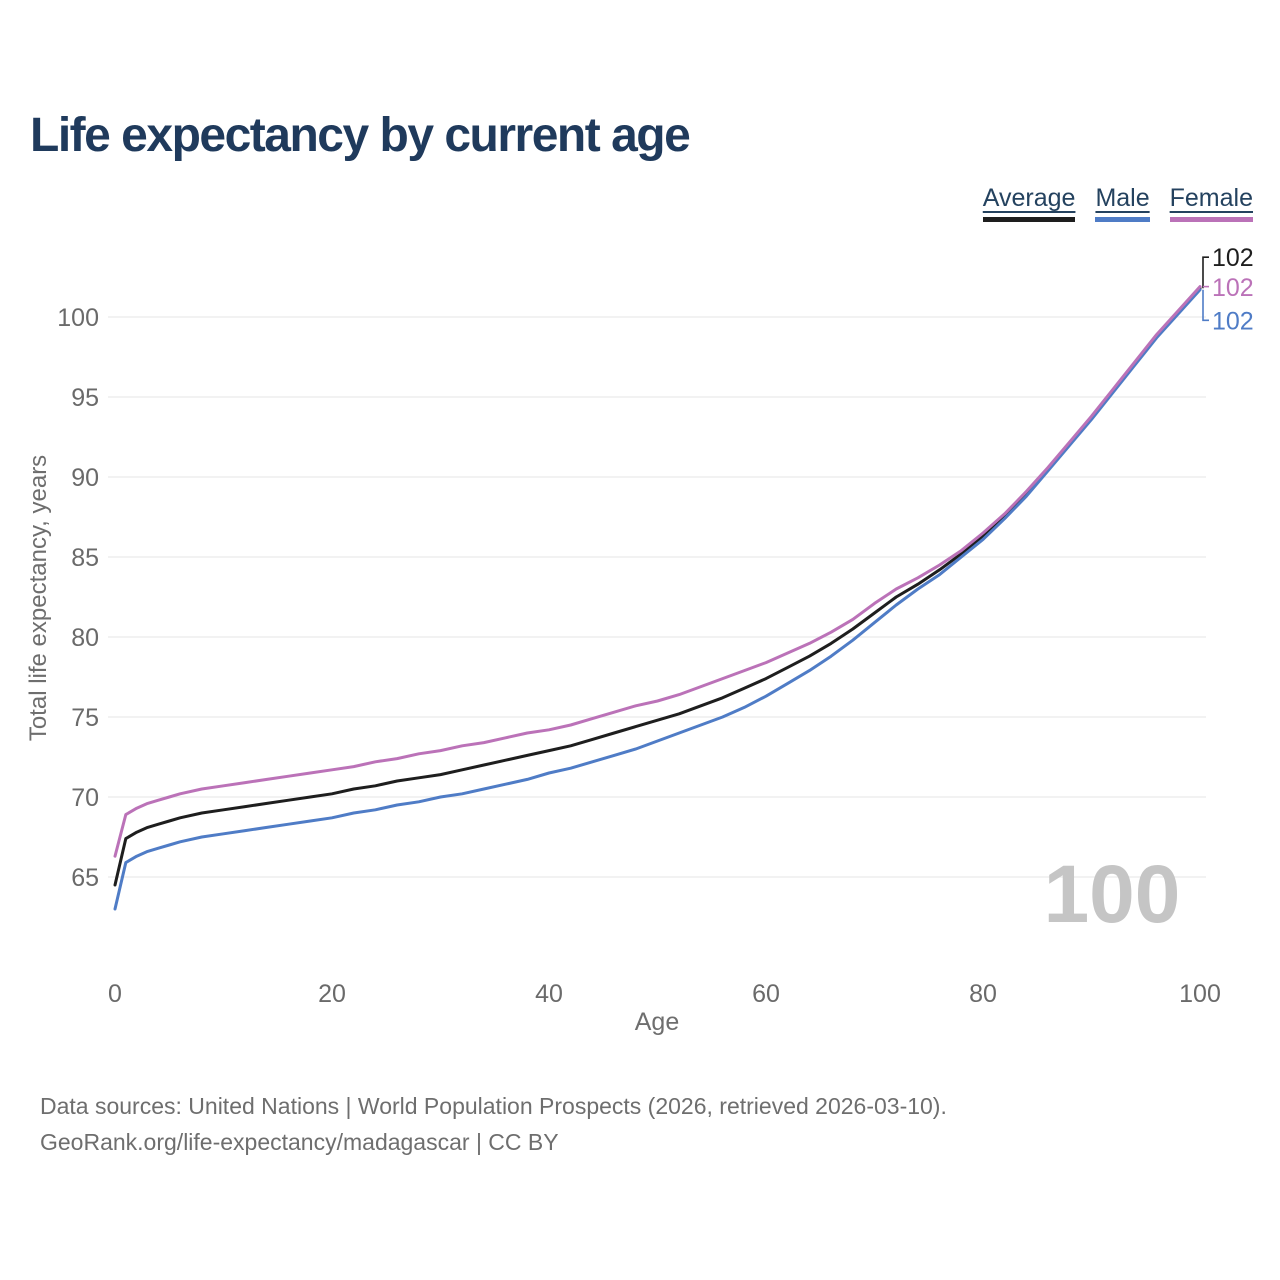  I want to click on legend-item-average: Average, so click(1029, 203).